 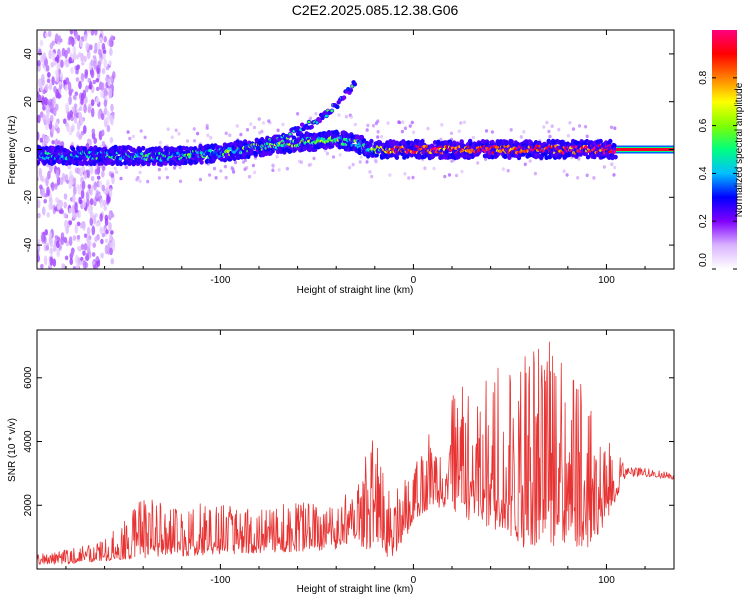 What do you see at coordinates (220, 580) in the screenshot?
I see `snr-x-tick-label: -100` at bounding box center [220, 580].